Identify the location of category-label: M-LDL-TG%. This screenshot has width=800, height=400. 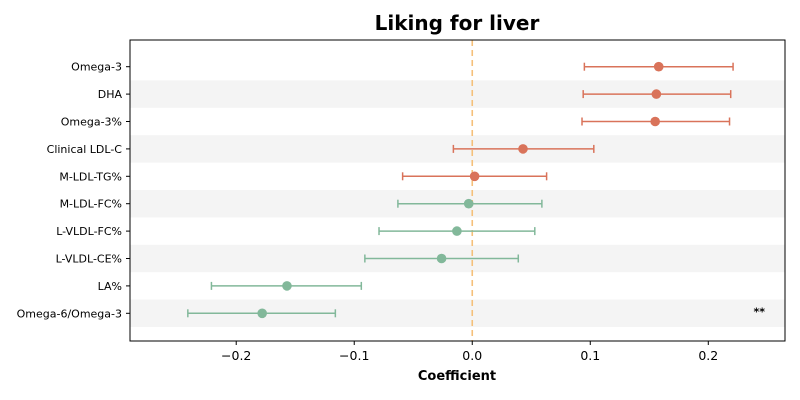
(90, 176).